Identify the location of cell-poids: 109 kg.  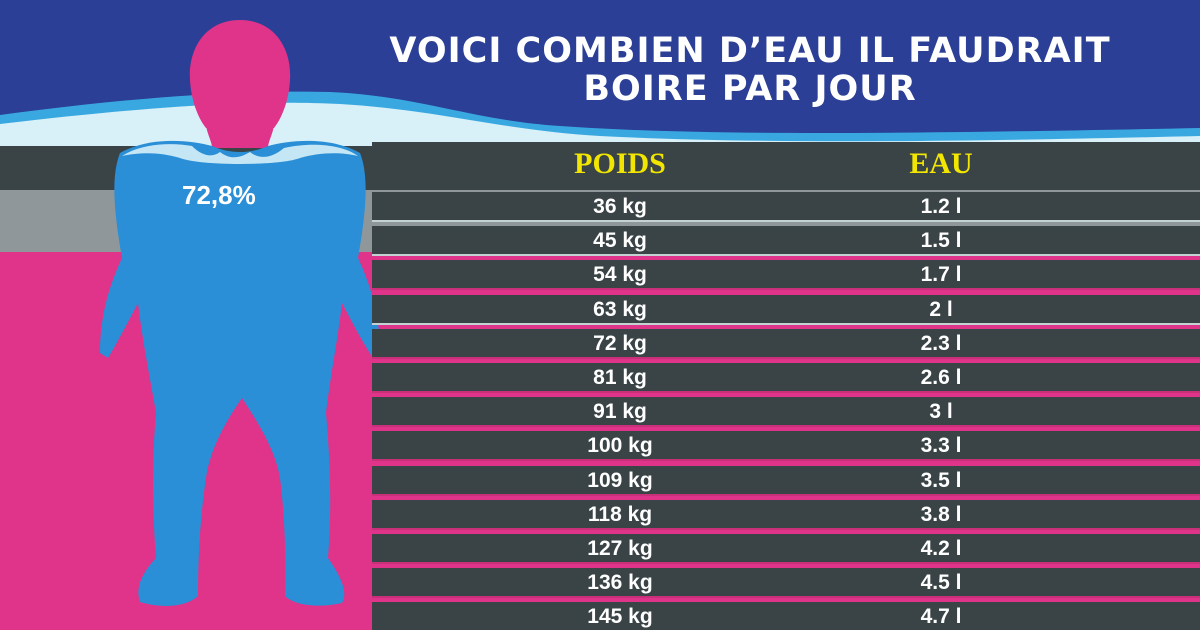
(620, 480).